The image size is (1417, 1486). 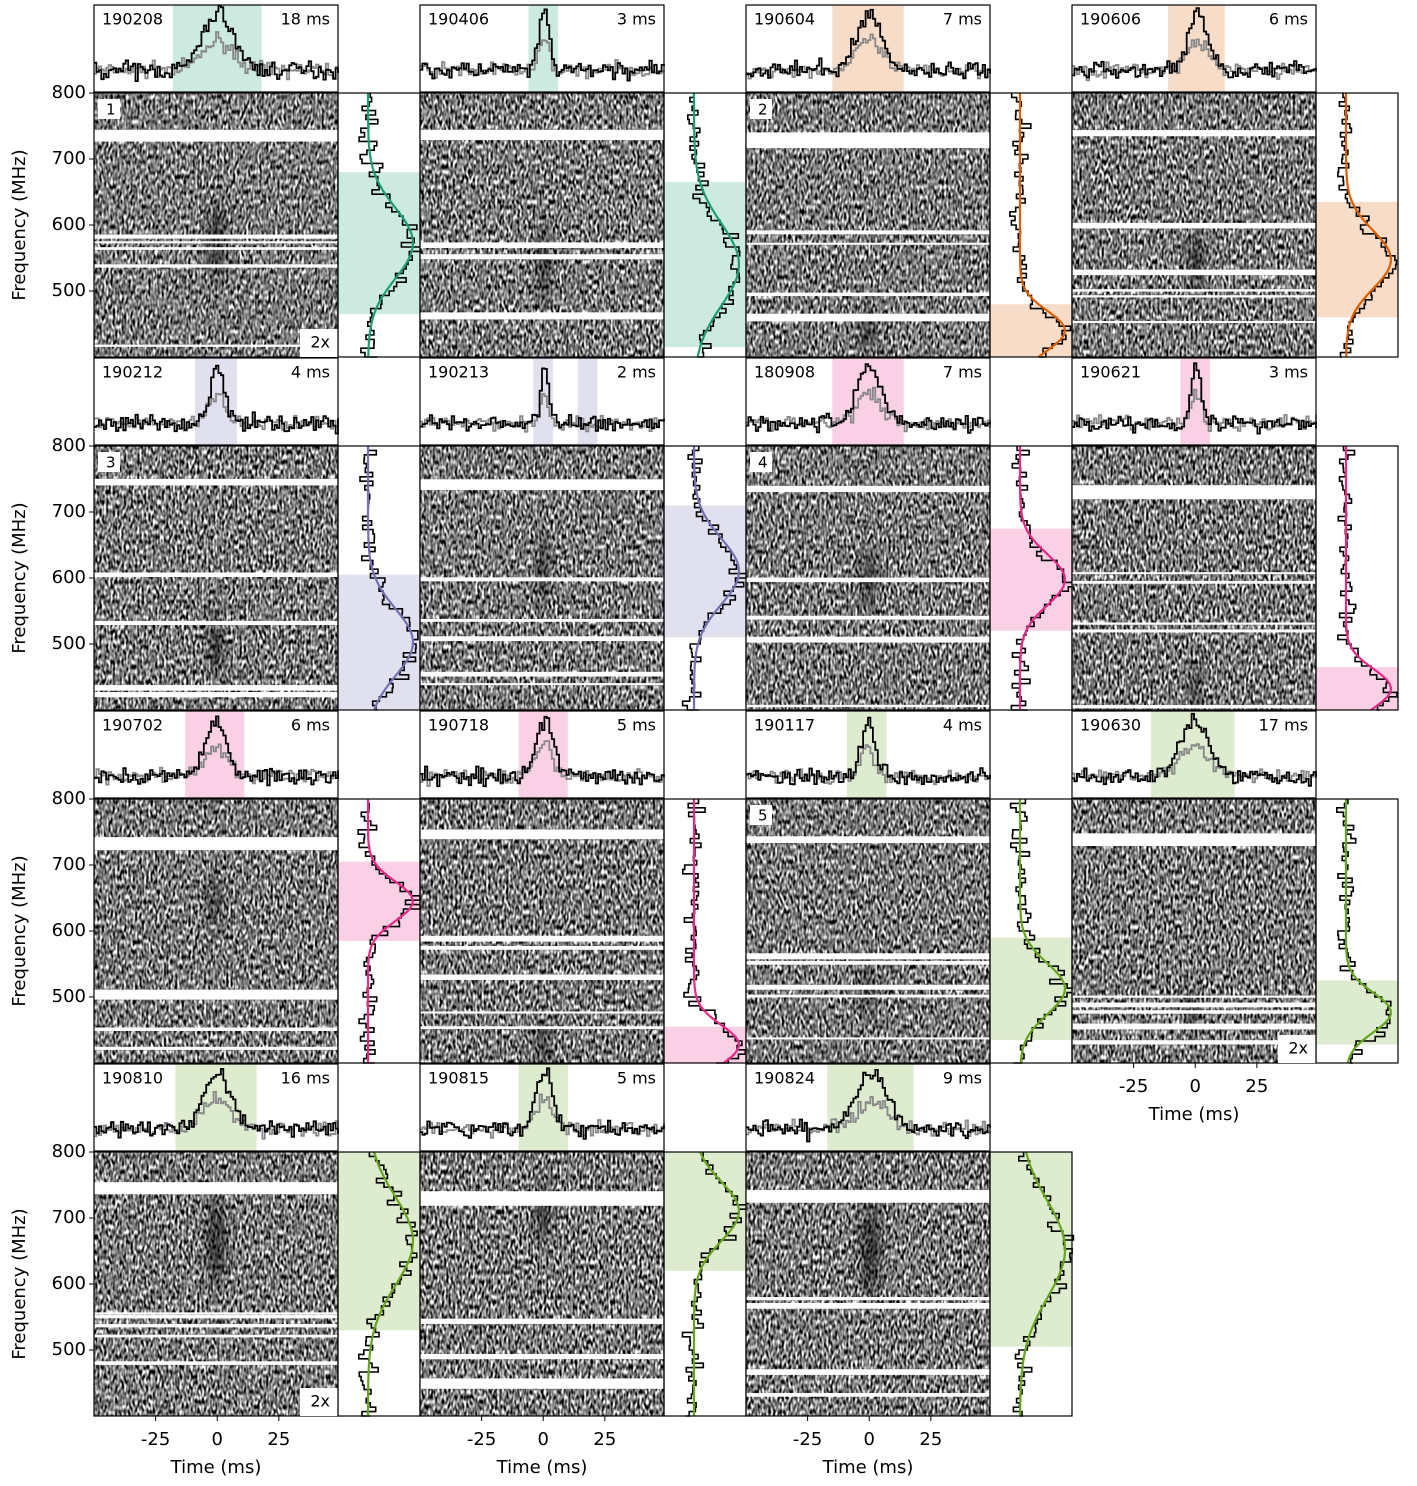 What do you see at coordinates (784, 372) in the screenshot?
I see `burst-id: 180908` at bounding box center [784, 372].